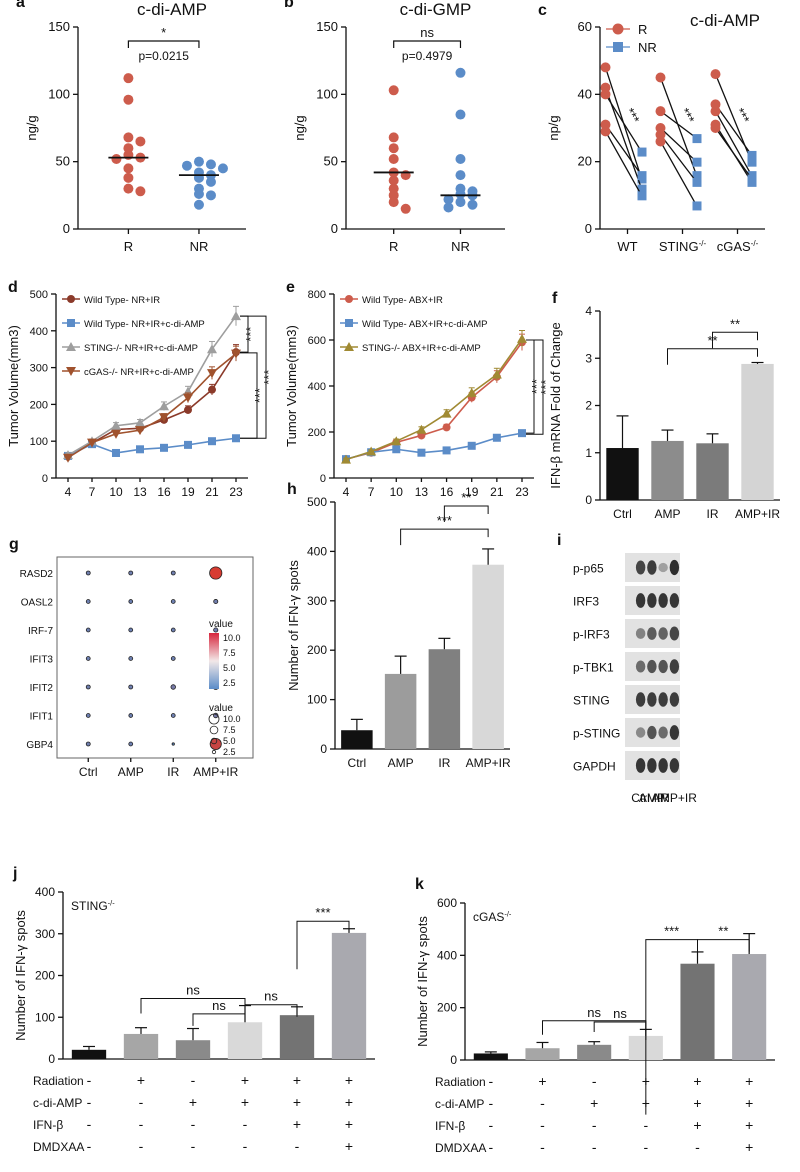 The width and height of the screenshot is (800, 1172). Describe the element at coordinates (229, 668) in the screenshot. I see `color-legend-label: 5.0` at that location.